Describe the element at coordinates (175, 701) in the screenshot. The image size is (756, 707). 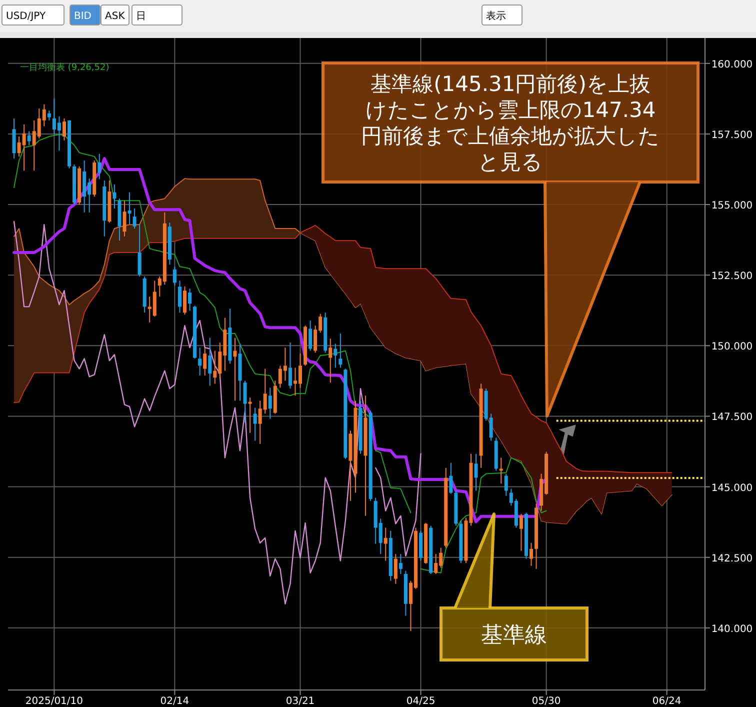
I see `x-tick-label: 02/14` at that location.